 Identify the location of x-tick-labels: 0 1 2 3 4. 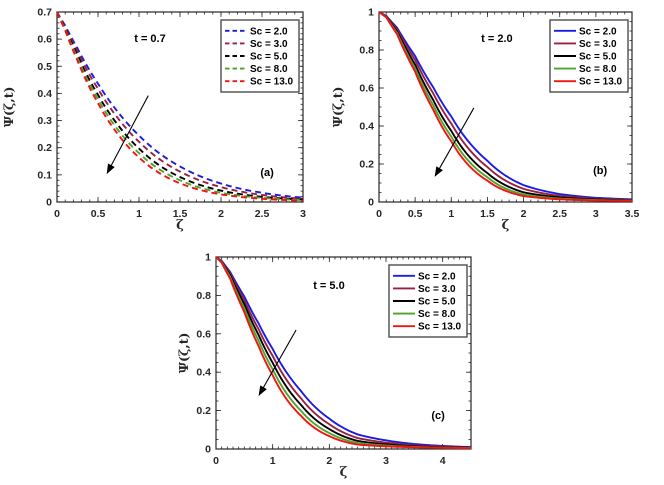
(329, 461).